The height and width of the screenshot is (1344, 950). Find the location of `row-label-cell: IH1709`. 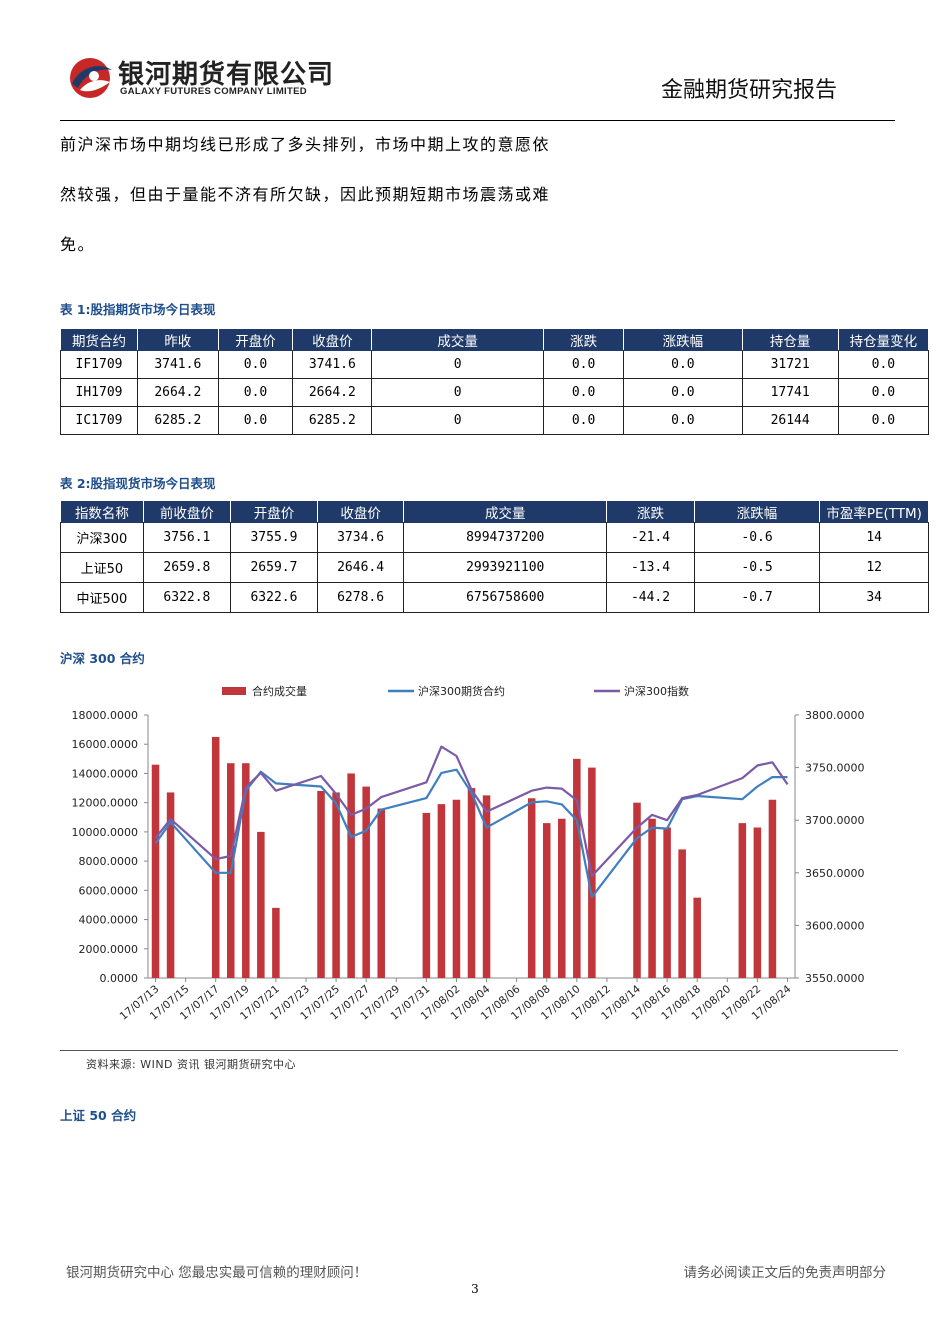

row-label-cell: IH1709 is located at coordinates (99, 392).